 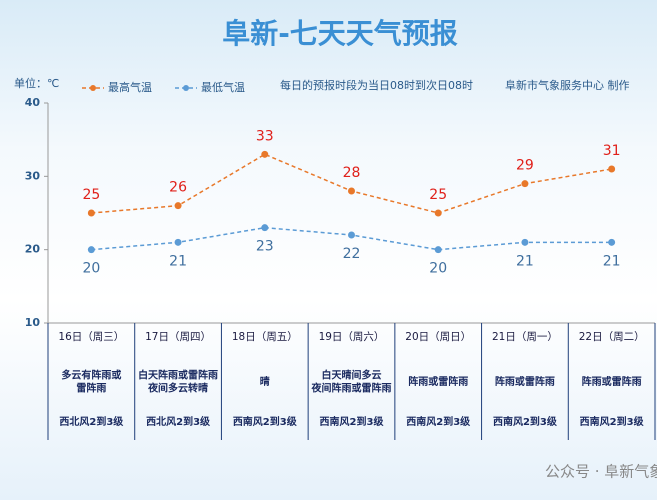 I want to click on value-label: 23, so click(x=265, y=247).